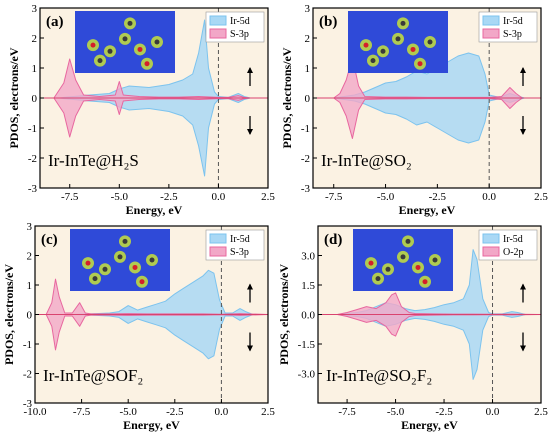 The height and width of the screenshot is (439, 550). What do you see at coordinates (151, 292) in the screenshot?
I see `series-area-ir-5d-up` at bounding box center [151, 292].